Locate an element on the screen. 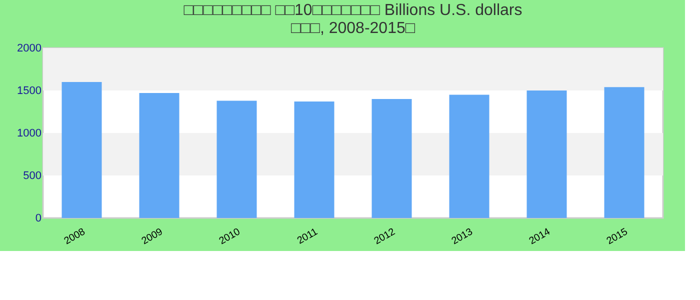 The width and height of the screenshot is (700, 300). x-tick-label: 2015 is located at coordinates (617, 237).